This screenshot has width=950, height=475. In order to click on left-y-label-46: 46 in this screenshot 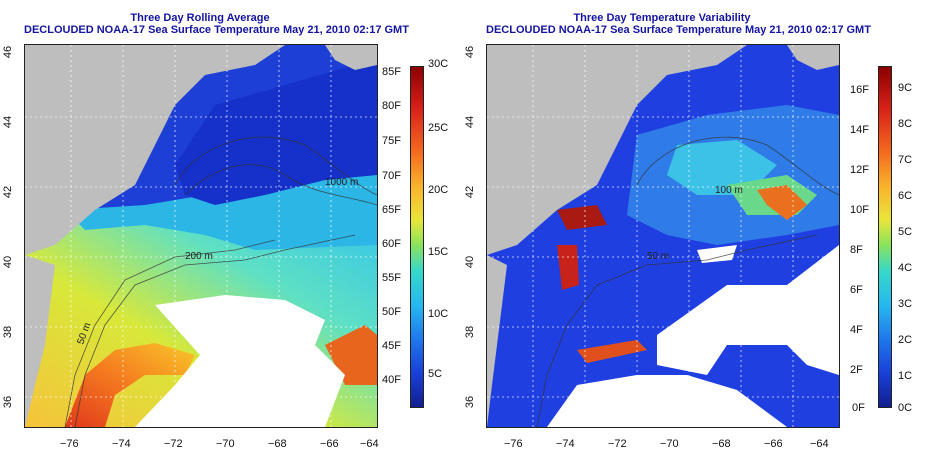, I will do `click(8, 52)`.